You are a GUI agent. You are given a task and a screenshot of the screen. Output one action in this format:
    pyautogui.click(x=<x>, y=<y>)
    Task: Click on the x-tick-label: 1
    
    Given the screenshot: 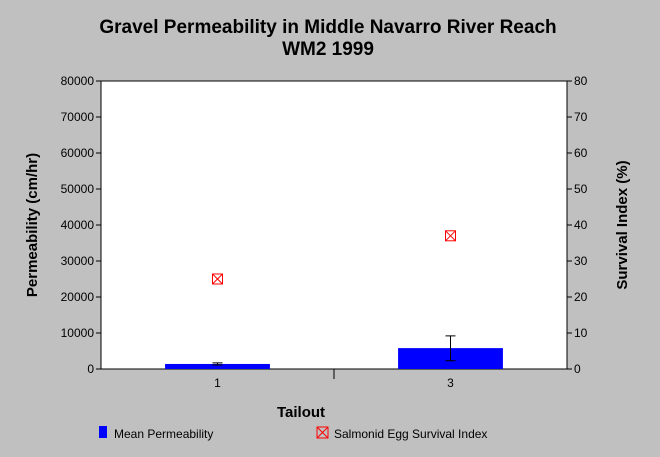 What is the action you would take?
    pyautogui.click(x=217, y=383)
    